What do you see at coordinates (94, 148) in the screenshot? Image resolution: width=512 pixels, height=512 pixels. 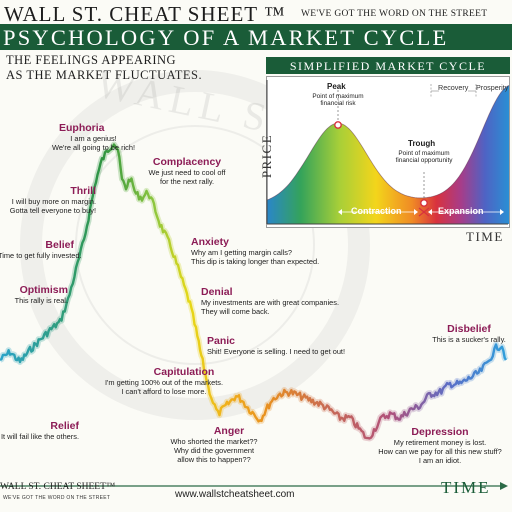 I see `emotion-euphoria-line-2: We're all going to be rich!` at bounding box center [94, 148].